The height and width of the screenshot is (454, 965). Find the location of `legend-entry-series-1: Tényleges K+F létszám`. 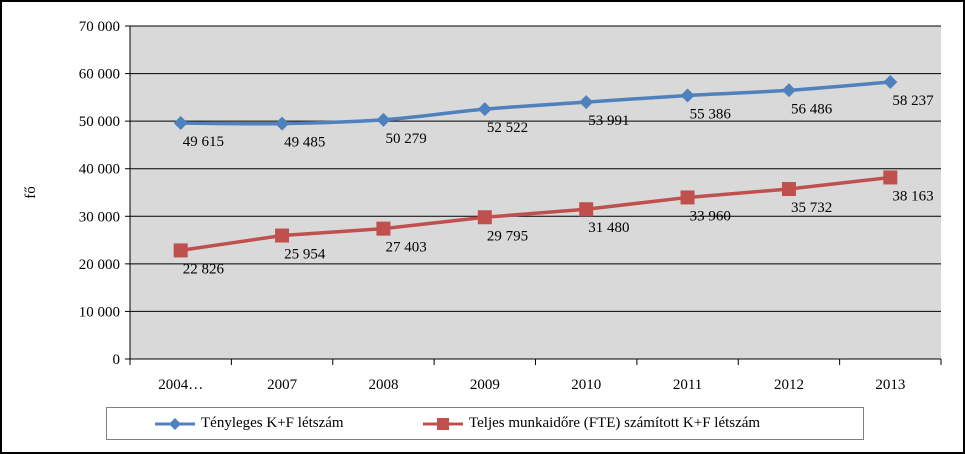

legend-entry-series-1: Tényleges K+F létszám is located at coordinates (248, 423).